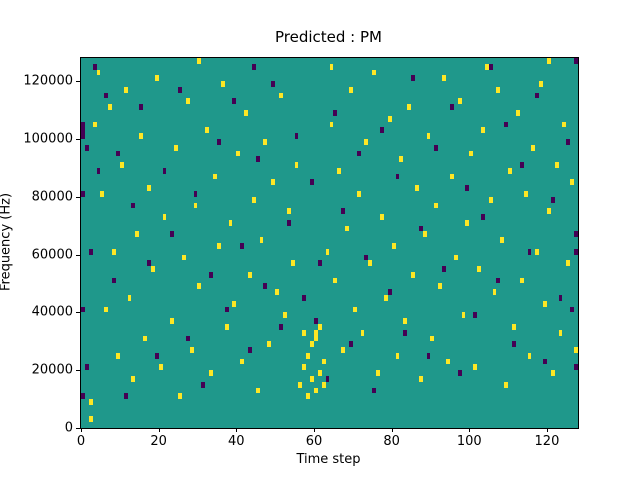 The image size is (640, 480). What do you see at coordinates (328, 459) in the screenshot?
I see `x-axis-label: Time step` at bounding box center [328, 459].